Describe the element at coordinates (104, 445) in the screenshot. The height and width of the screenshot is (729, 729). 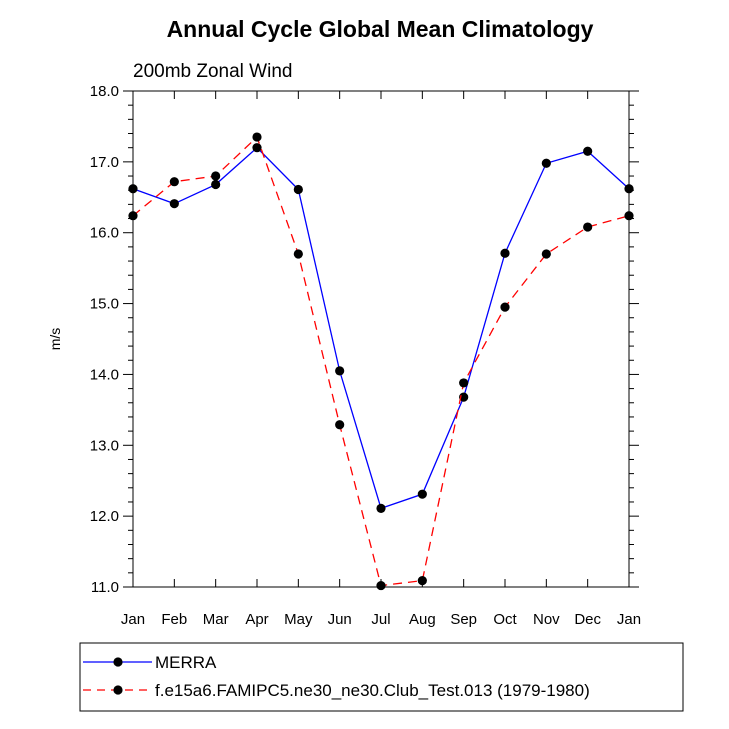
I see `y-tick-label: 13.0` at that location.